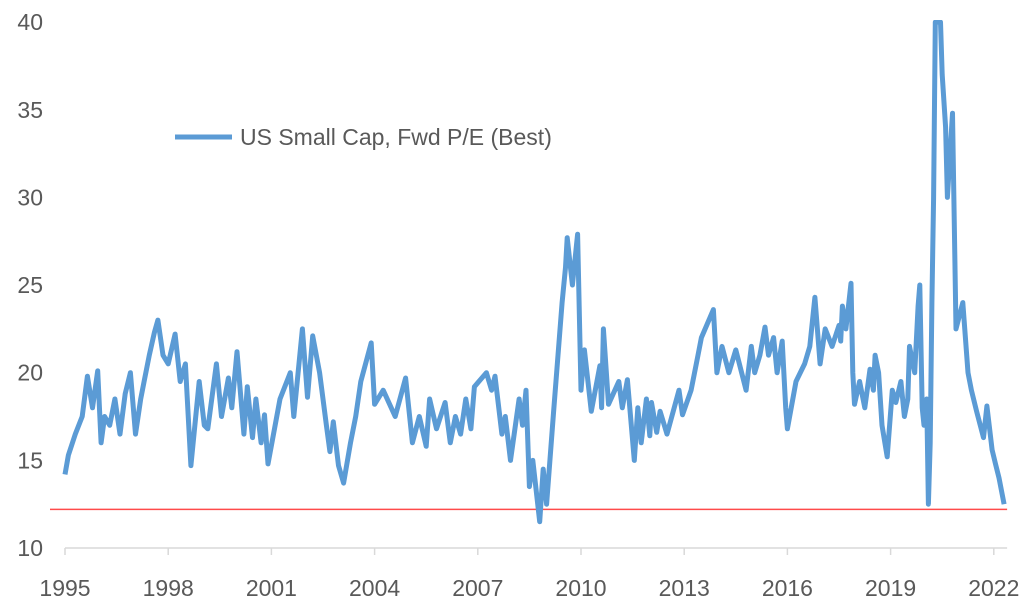 This screenshot has width=1024, height=616. Describe the element at coordinates (64, 588) in the screenshot. I see `x-tick-label: 1995` at that location.